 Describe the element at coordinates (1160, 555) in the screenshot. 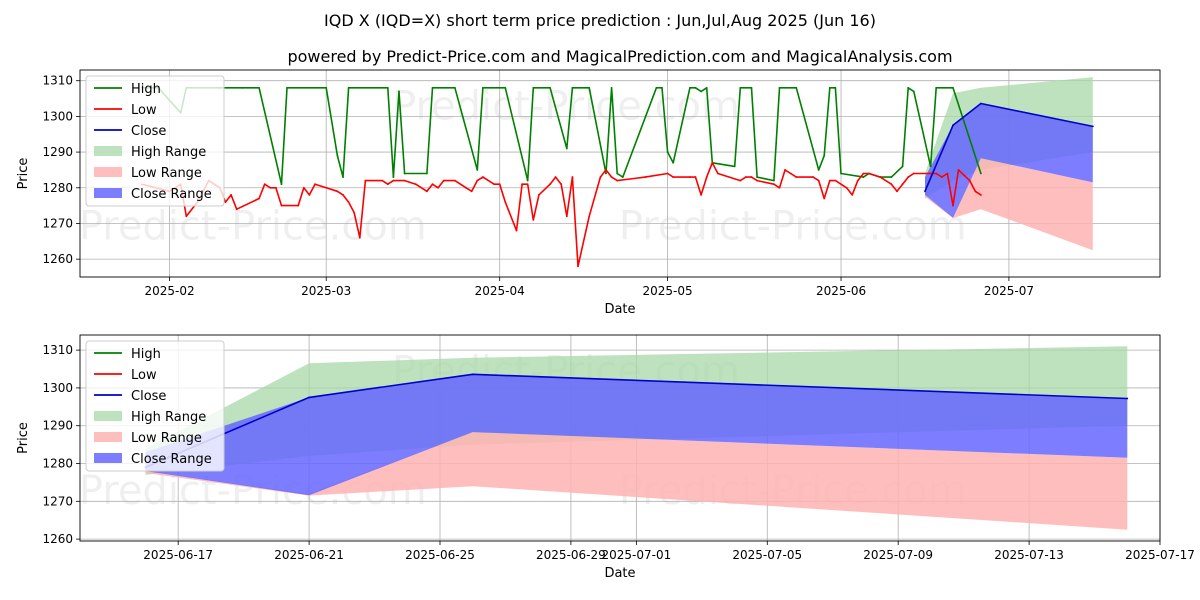

I see `x-tick-label: 2025-07-17` at that location.